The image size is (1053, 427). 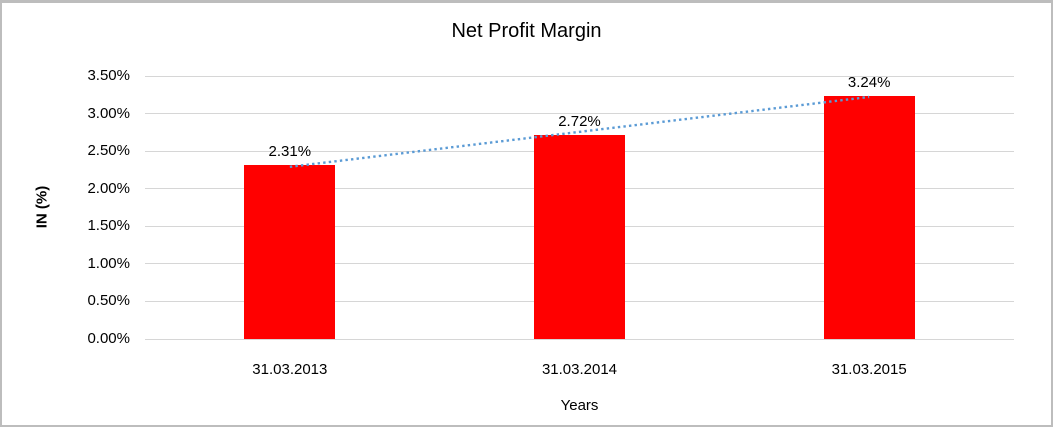 I want to click on y-tick-label: 2.50%, so click(x=108, y=151).